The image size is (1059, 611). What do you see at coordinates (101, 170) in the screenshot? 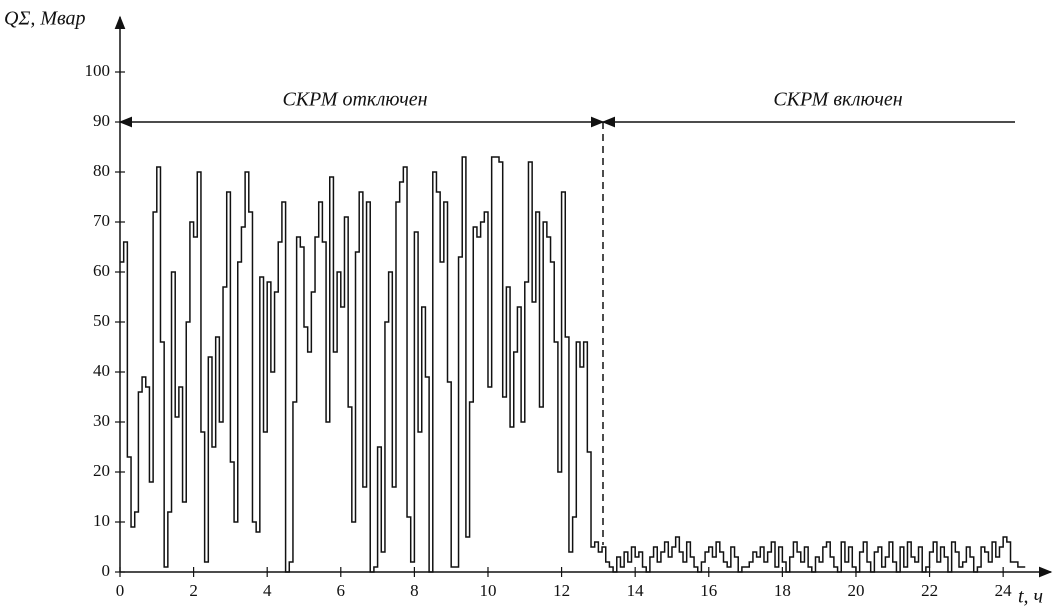
I see `y-tick-label: 80` at bounding box center [101, 170].